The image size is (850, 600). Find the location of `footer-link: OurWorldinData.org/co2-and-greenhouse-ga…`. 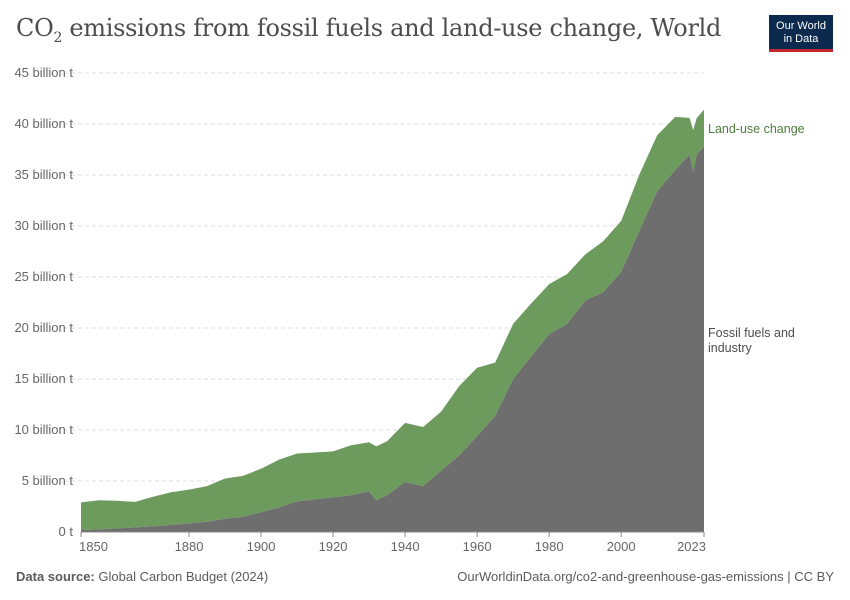

footer-link: OurWorldinData.org/co2-and-greenhouse-ga… is located at coordinates (645, 576).